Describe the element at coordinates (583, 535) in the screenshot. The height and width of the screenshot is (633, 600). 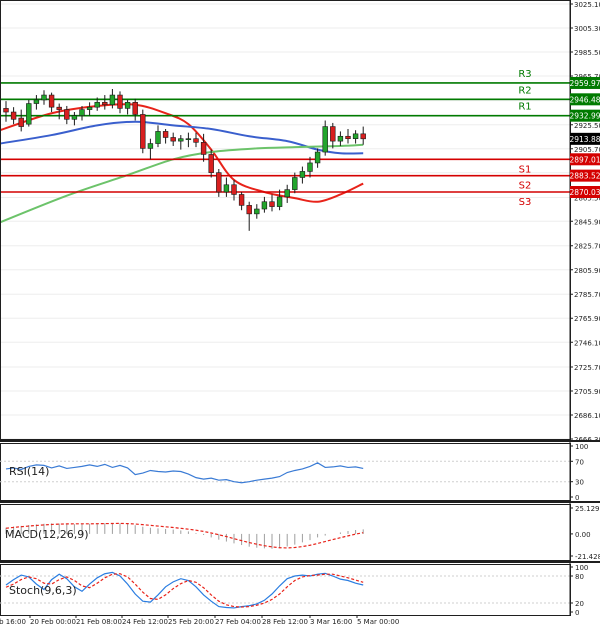
I see `indicator-axis-label: 0.00` at that location.